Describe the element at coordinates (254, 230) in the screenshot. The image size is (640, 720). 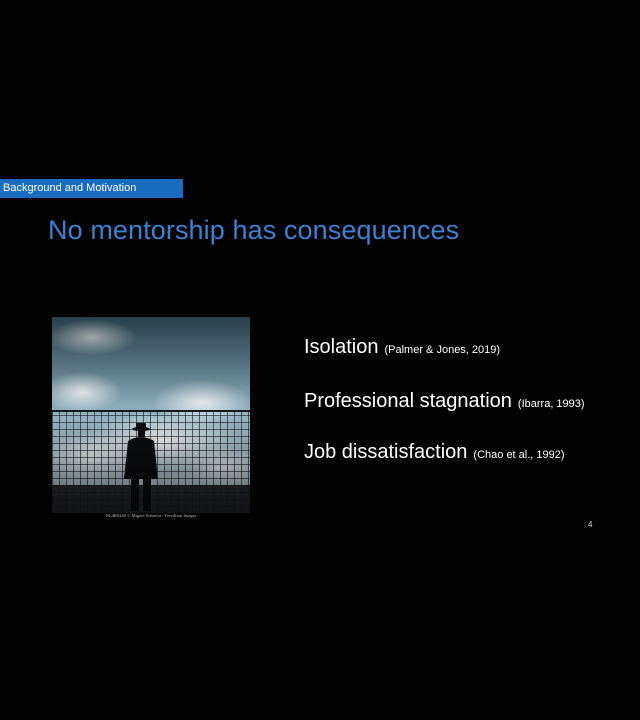
I see `slide-title: No mentorship has consequences` at that location.